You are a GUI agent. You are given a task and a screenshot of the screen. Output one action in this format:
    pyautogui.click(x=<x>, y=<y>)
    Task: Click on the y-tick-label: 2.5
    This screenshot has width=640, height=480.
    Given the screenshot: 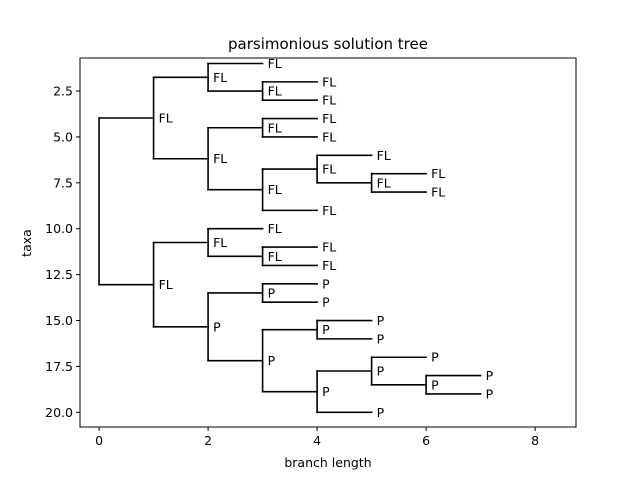 What is the action you would take?
    pyautogui.click(x=63, y=91)
    